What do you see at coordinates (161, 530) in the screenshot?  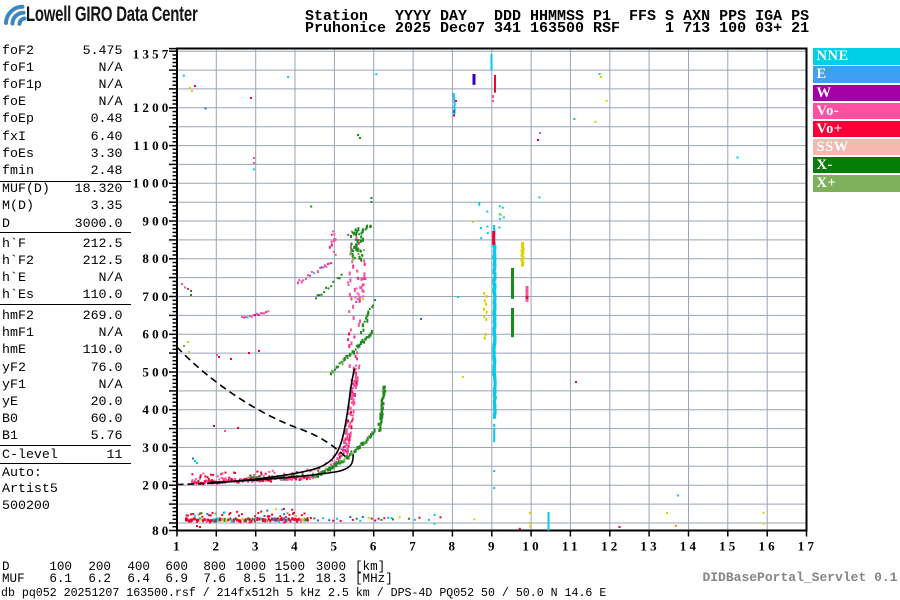 I see `svg-text: 80` at bounding box center [161, 530].